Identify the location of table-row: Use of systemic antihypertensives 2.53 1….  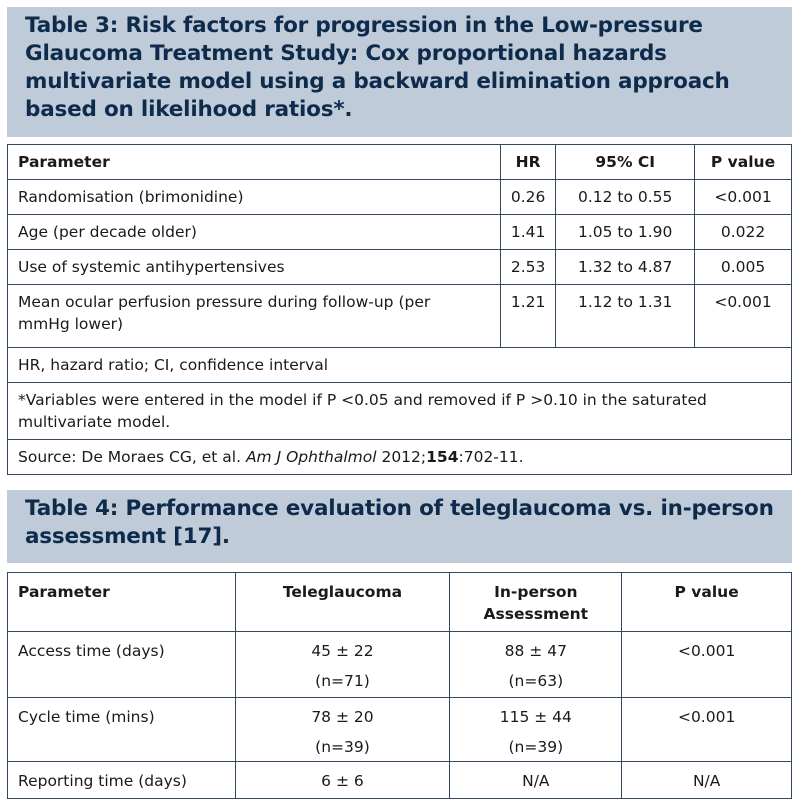
(399, 267).